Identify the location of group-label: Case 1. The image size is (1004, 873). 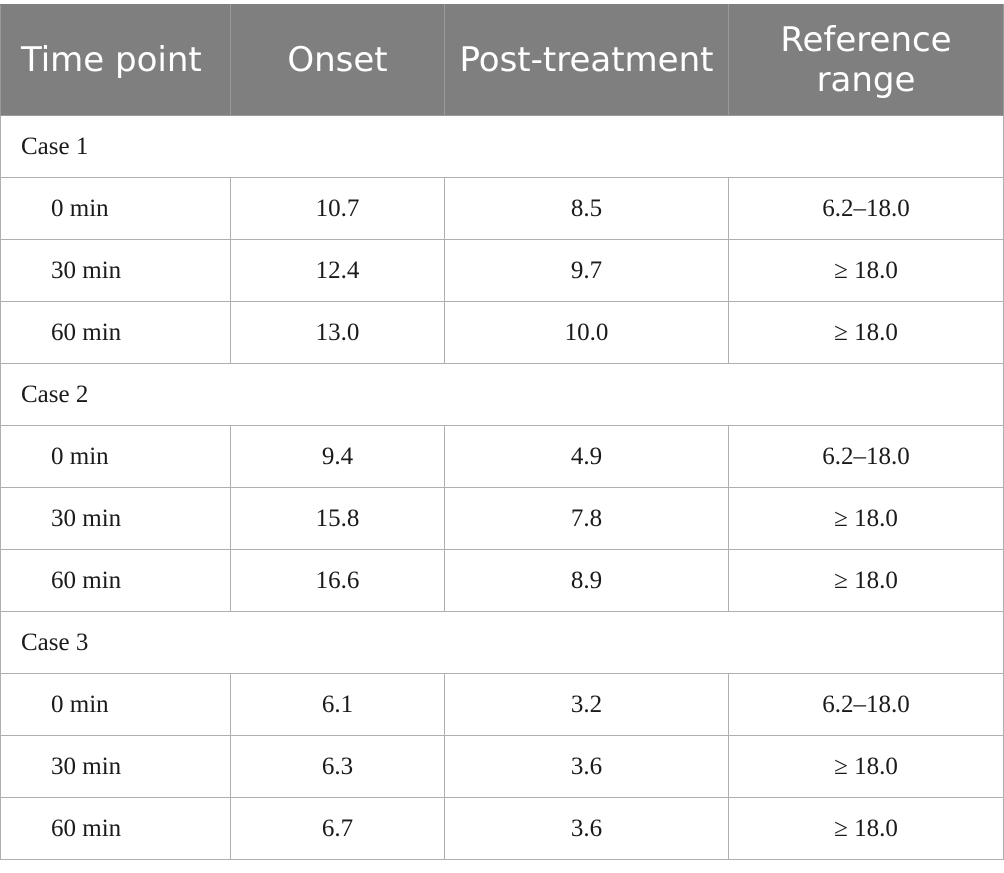
(502, 146).